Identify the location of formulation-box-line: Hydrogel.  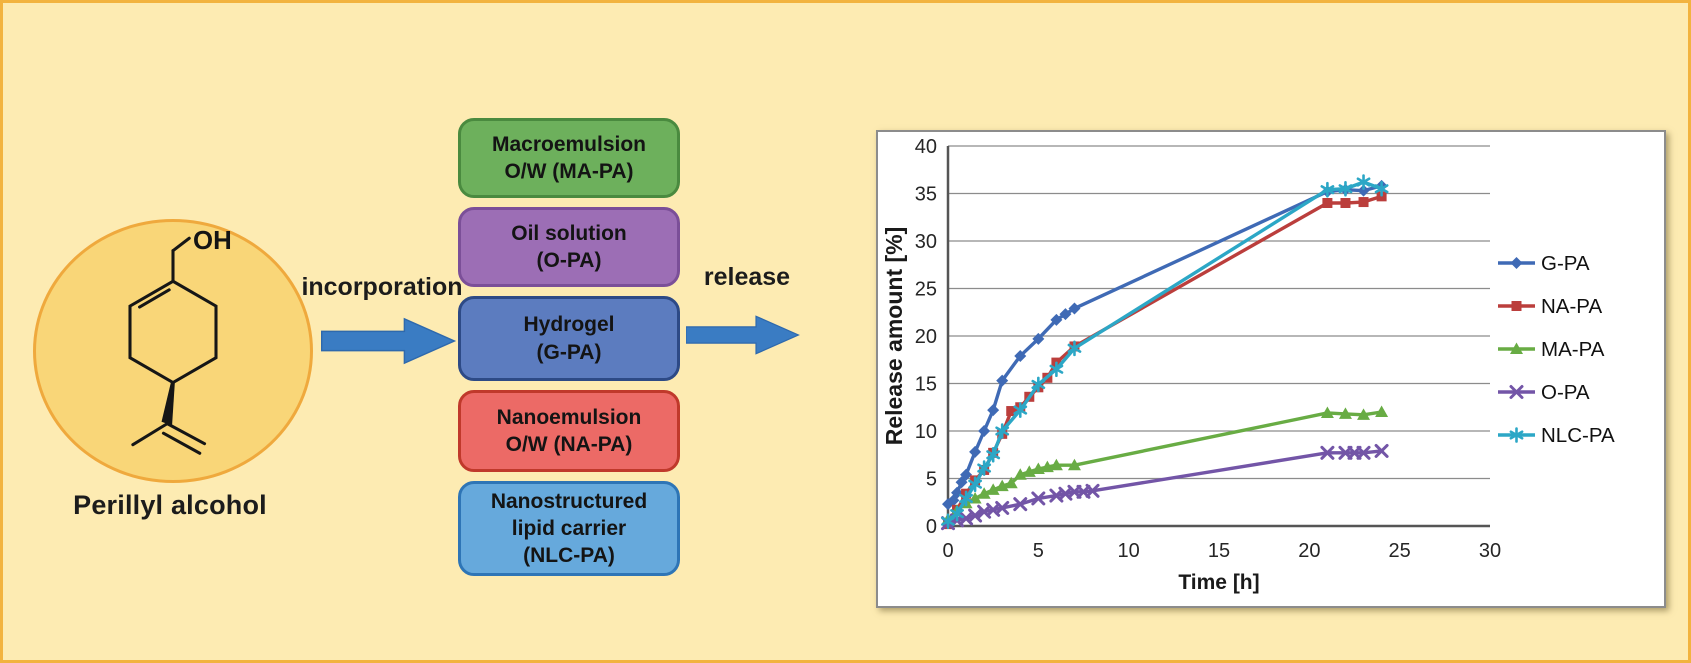
(569, 325).